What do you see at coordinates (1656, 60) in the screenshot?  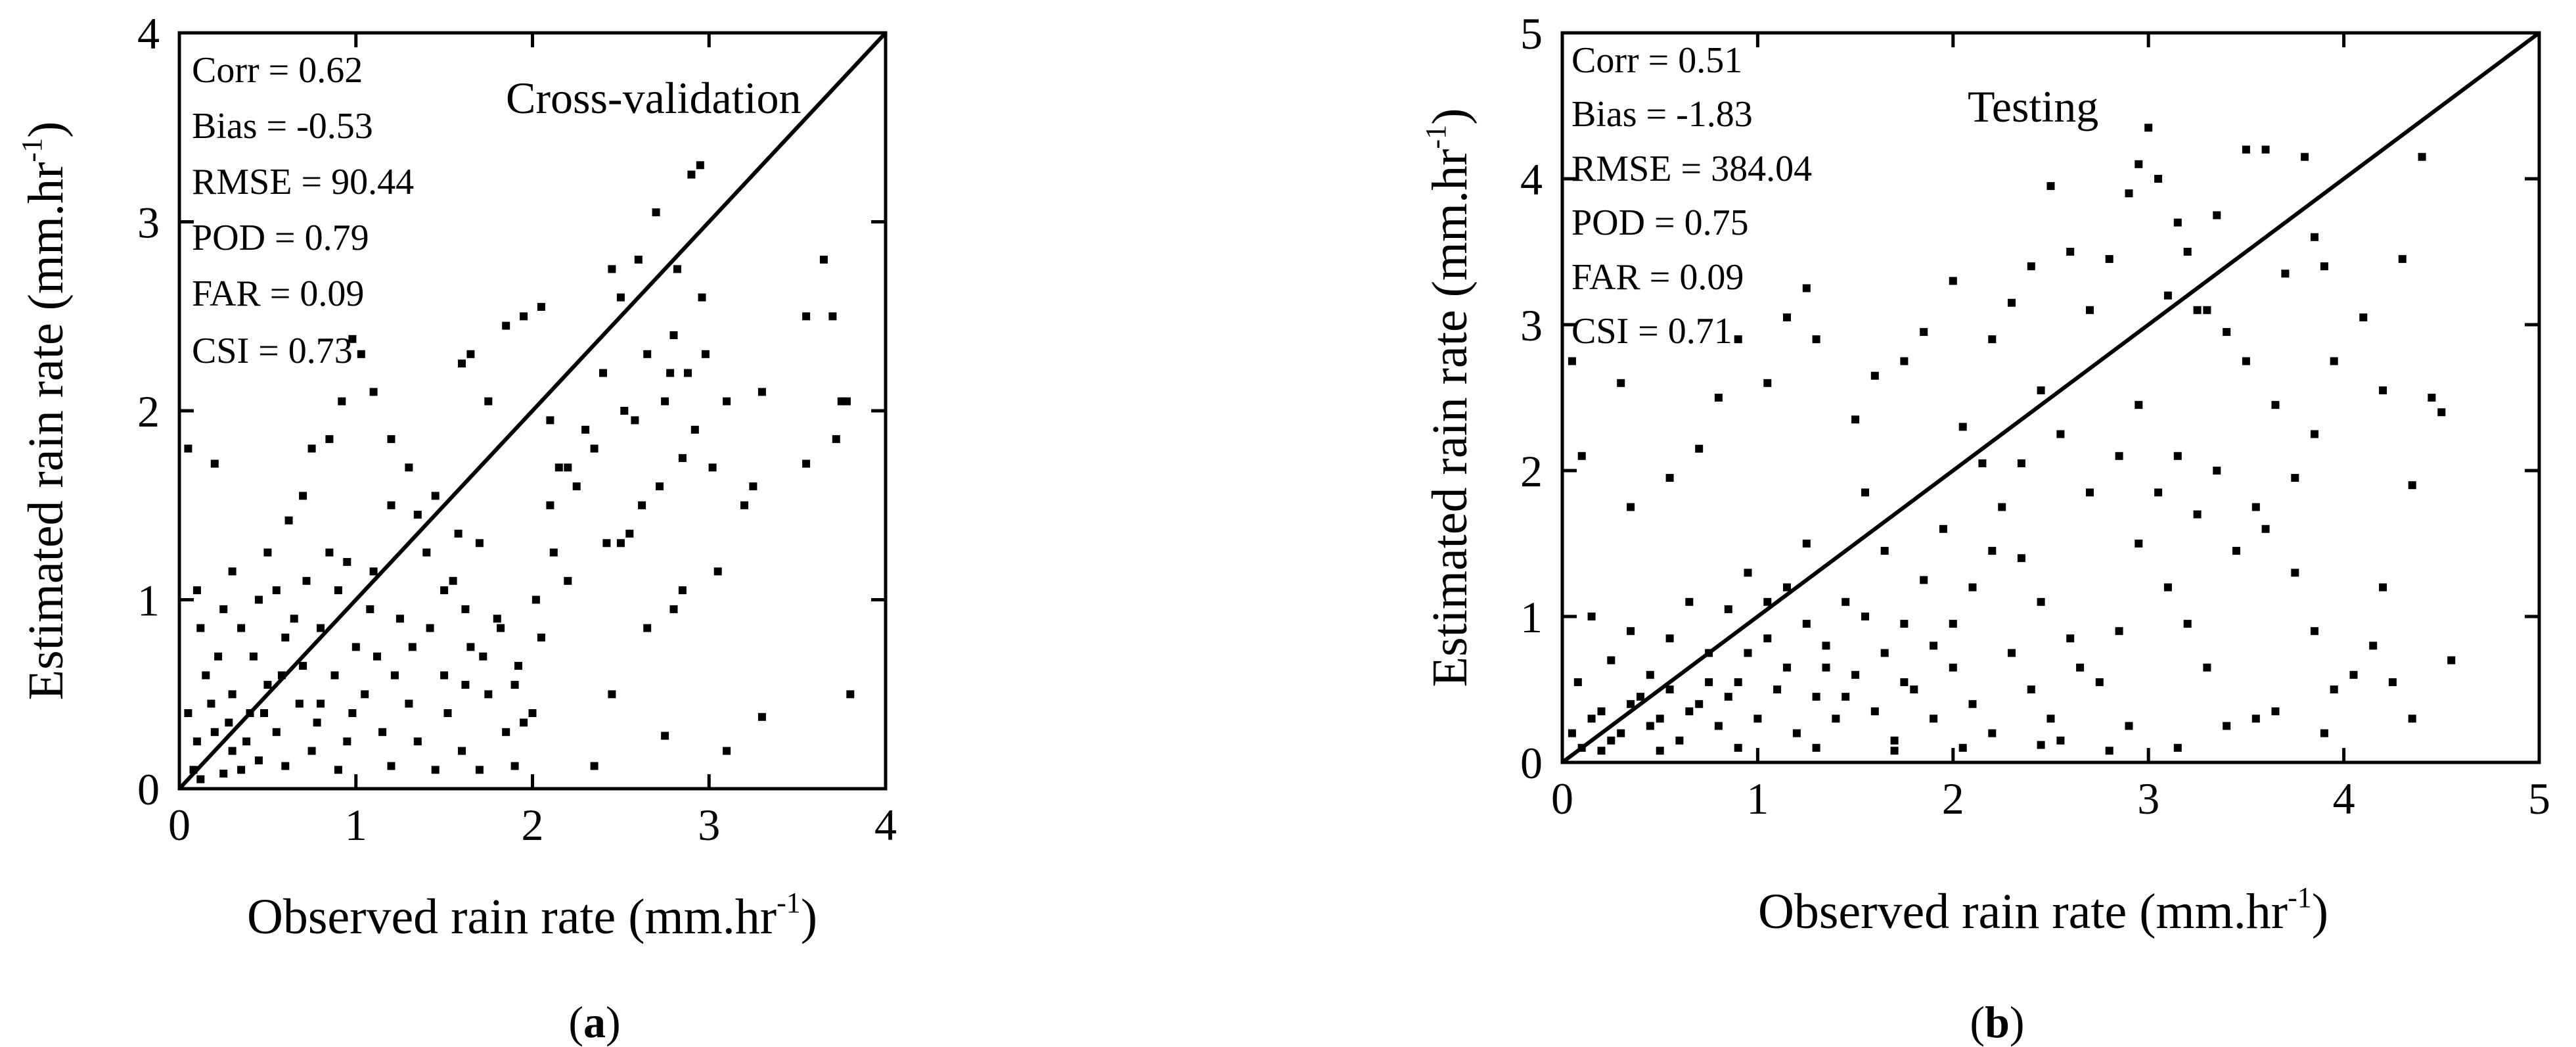 I see `panel-b-stat-corr: Corr = 0.51` at bounding box center [1656, 60].